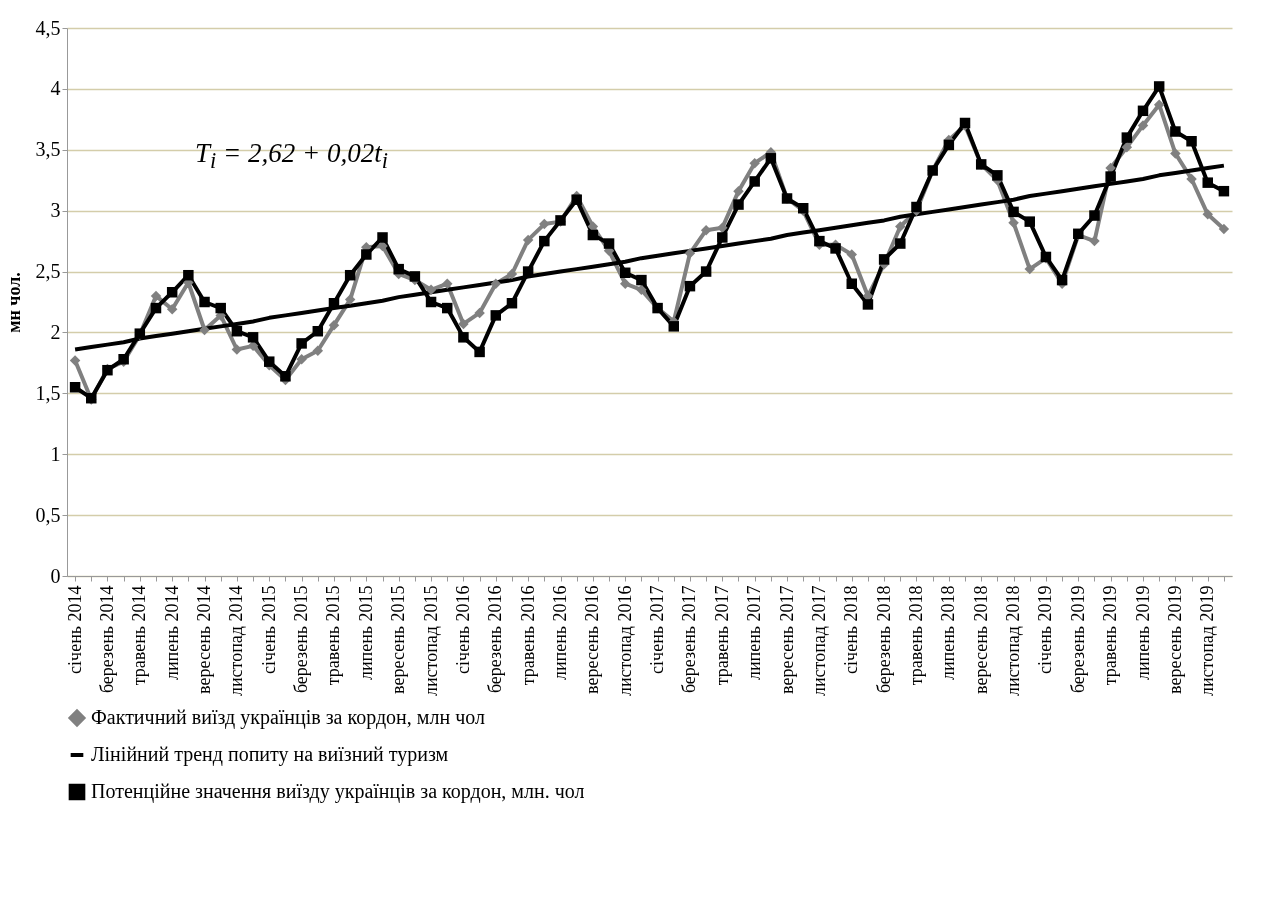 The height and width of the screenshot is (897, 1275). Describe the element at coordinates (462, 629) in the screenshot. I see `x-tick-label: січень 2016` at that location.